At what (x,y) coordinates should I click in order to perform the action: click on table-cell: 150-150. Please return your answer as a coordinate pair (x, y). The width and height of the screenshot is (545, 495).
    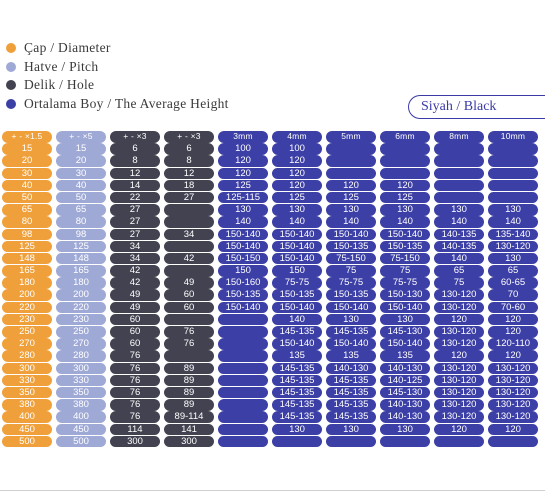
    Looking at the image, I should click on (243, 258).